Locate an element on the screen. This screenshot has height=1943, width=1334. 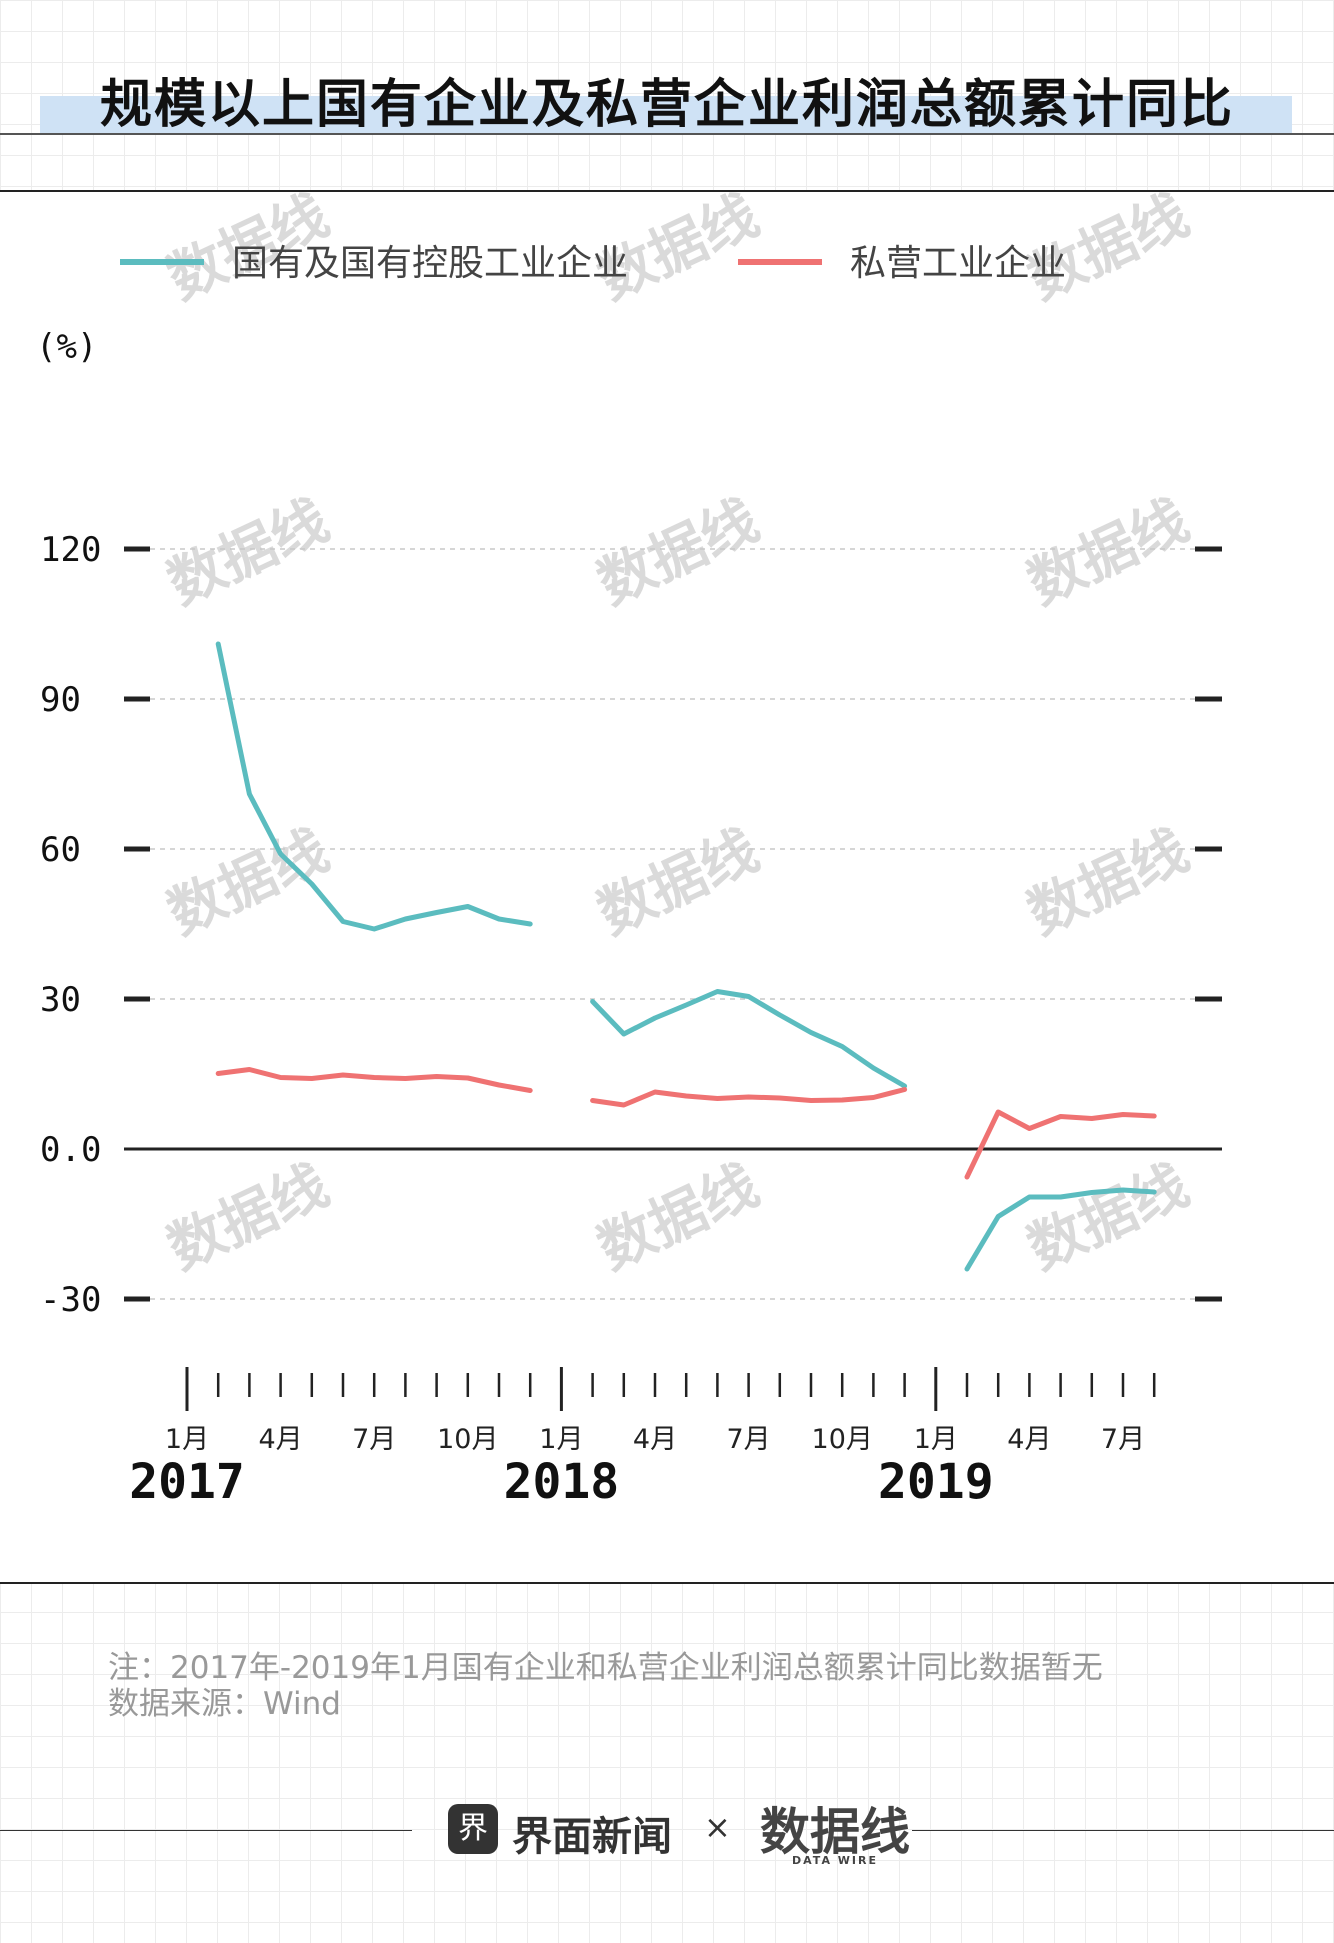
x-year-label: 2019 is located at coordinates (936, 1482).